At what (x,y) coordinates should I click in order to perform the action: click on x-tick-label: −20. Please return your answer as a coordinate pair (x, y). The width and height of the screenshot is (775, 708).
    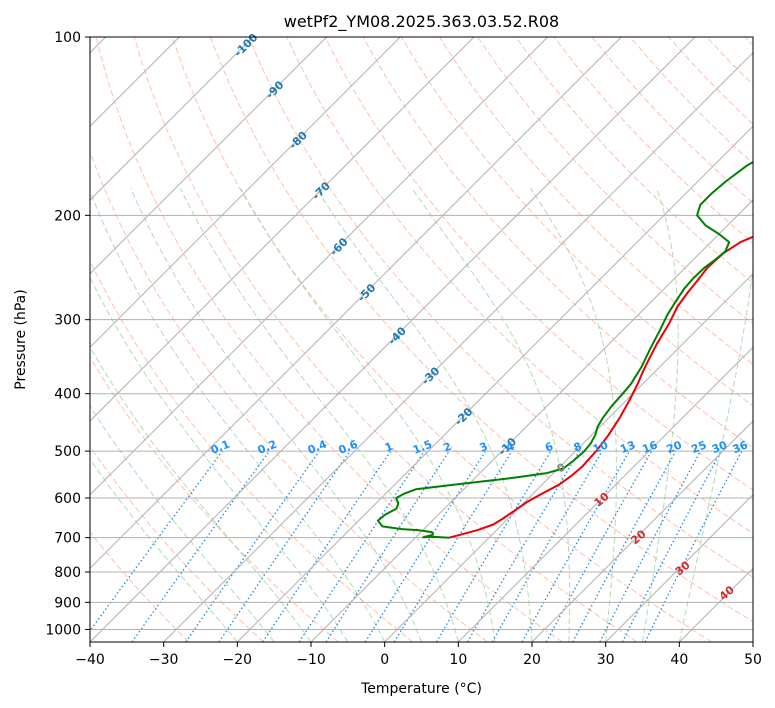
    Looking at the image, I should click on (238, 660).